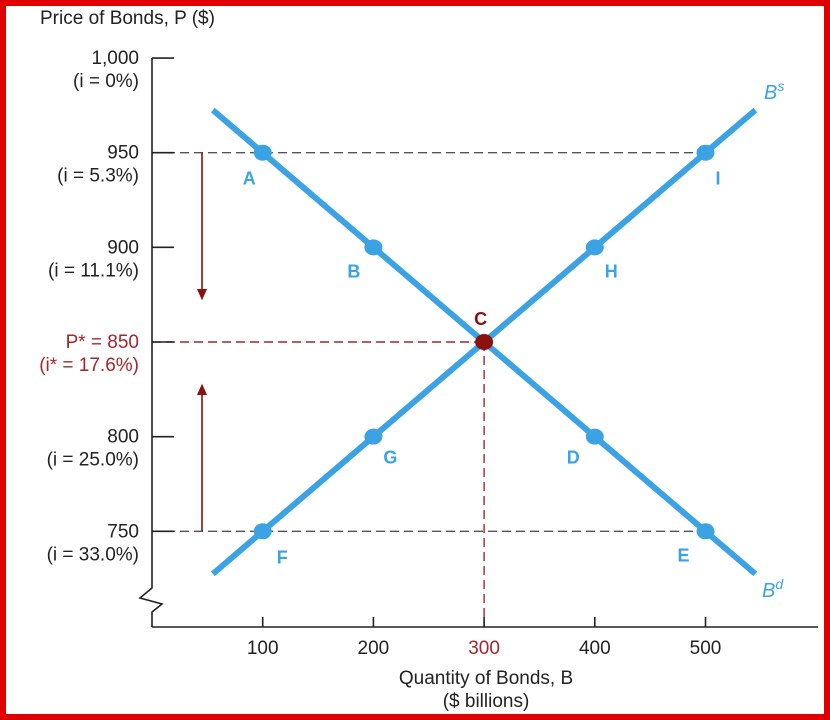 The height and width of the screenshot is (720, 830). What do you see at coordinates (127, 18) in the screenshot?
I see `y-axis-title: Price of Bonds, P ($)` at bounding box center [127, 18].